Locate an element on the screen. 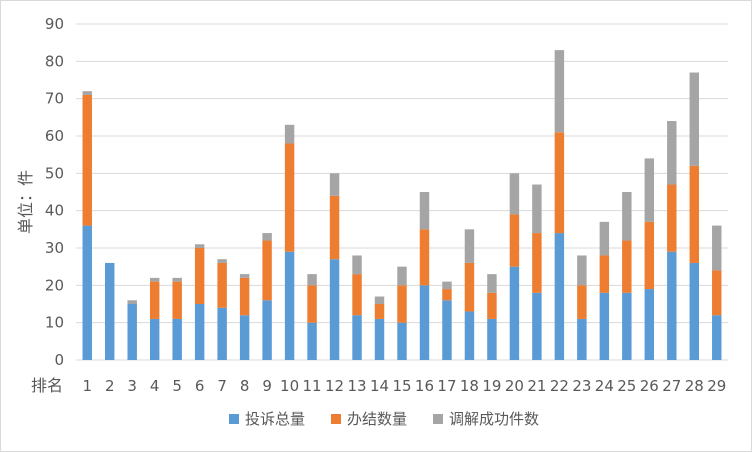  x-tick-label: 22 is located at coordinates (559, 386).